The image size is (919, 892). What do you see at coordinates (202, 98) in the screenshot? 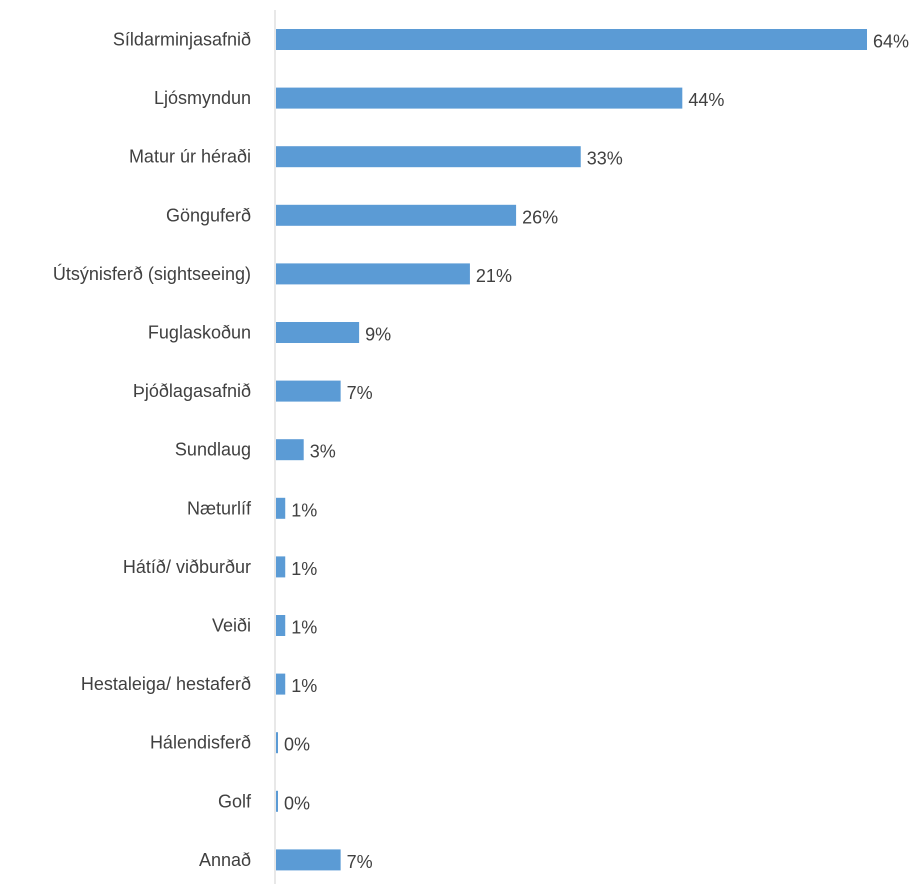
I see `category-label-1: Ljósmyndun` at bounding box center [202, 98].